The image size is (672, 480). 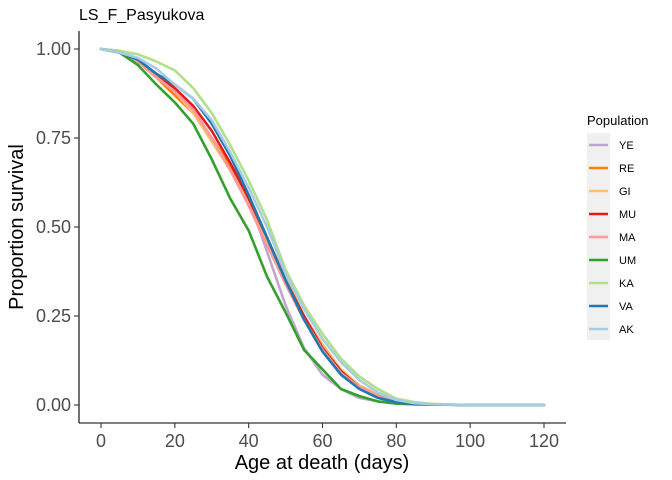 What do you see at coordinates (544, 441) in the screenshot?
I see `x-tick-label: 120` at bounding box center [544, 441].